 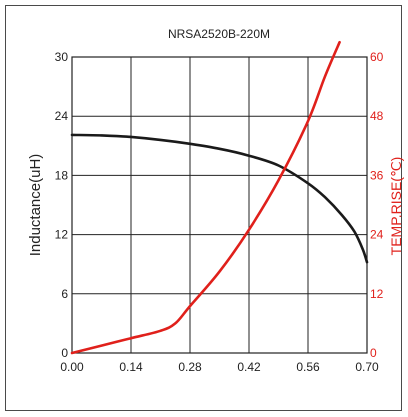 What do you see at coordinates (62, 116) in the screenshot?
I see `left-tick-label: 24` at bounding box center [62, 116].